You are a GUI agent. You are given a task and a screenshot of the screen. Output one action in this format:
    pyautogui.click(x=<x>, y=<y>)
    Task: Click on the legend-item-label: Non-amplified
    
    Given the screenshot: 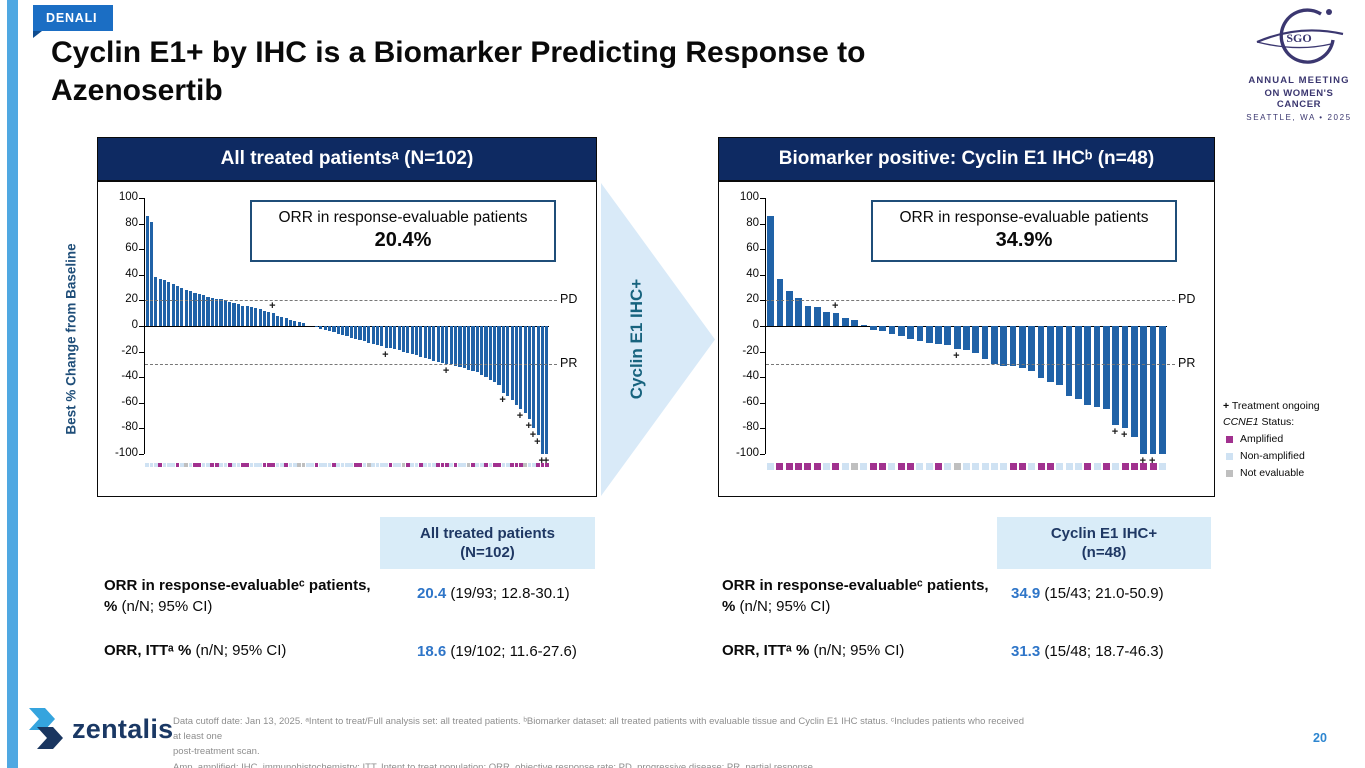 What is the action you would take?
    pyautogui.click(x=1272, y=456)
    